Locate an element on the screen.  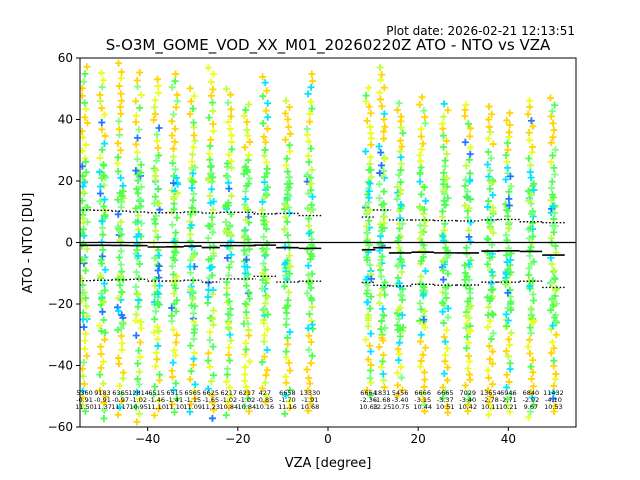
bin-mean: -3.40 is located at coordinates (467, 400).